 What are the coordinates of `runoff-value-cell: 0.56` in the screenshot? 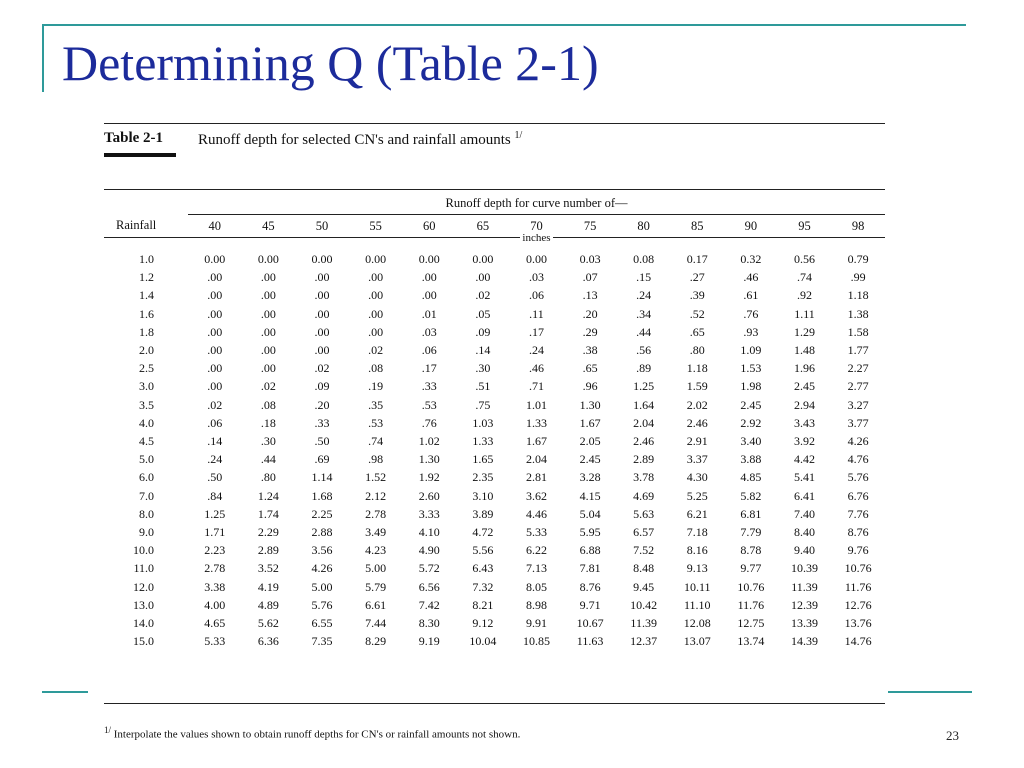 It's located at (804, 259).